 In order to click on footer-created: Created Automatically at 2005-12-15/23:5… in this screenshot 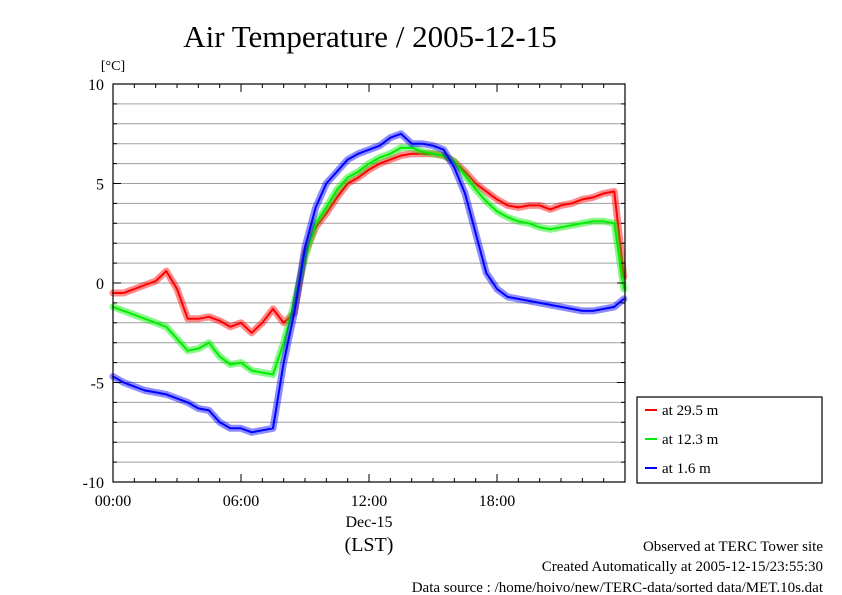, I will do `click(682, 567)`.